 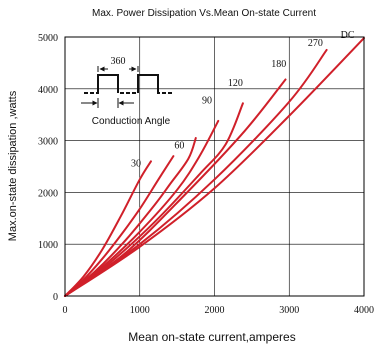 I want to click on curve-label: 180, so click(x=278, y=64).